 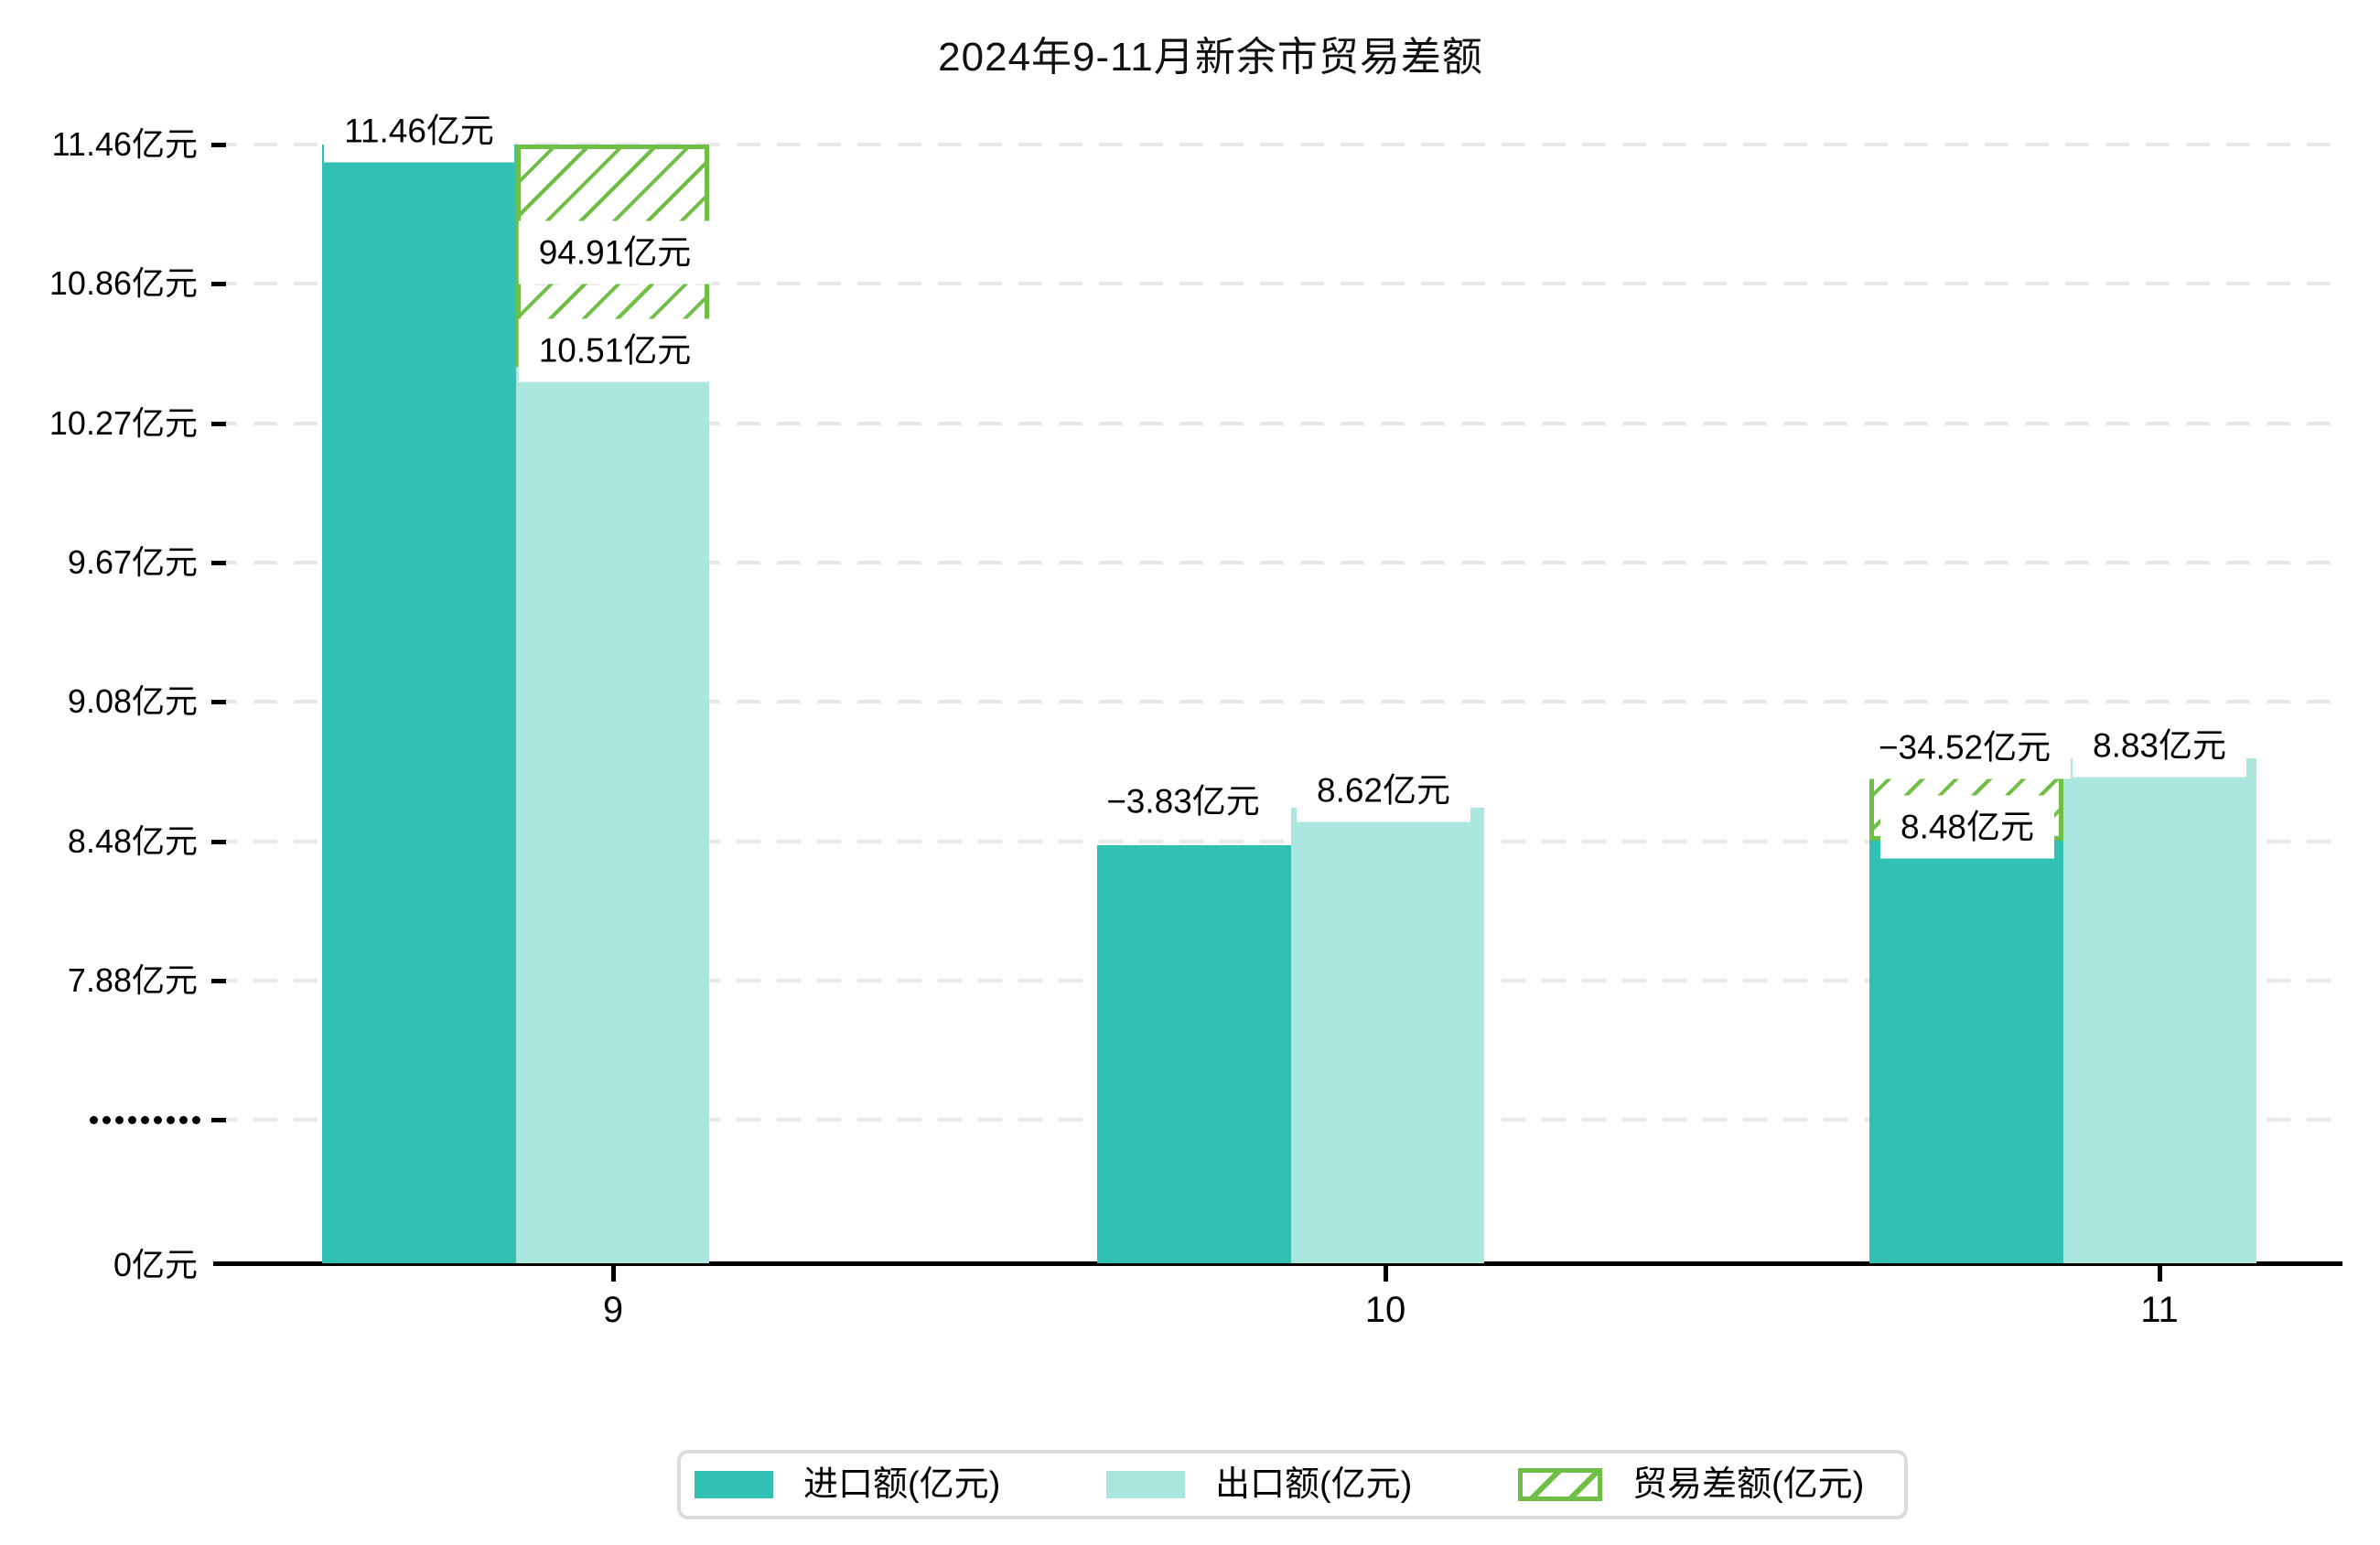 What do you see at coordinates (902, 1484) in the screenshot?
I see `legend-label-import: 进口额(亿元)` at bounding box center [902, 1484].